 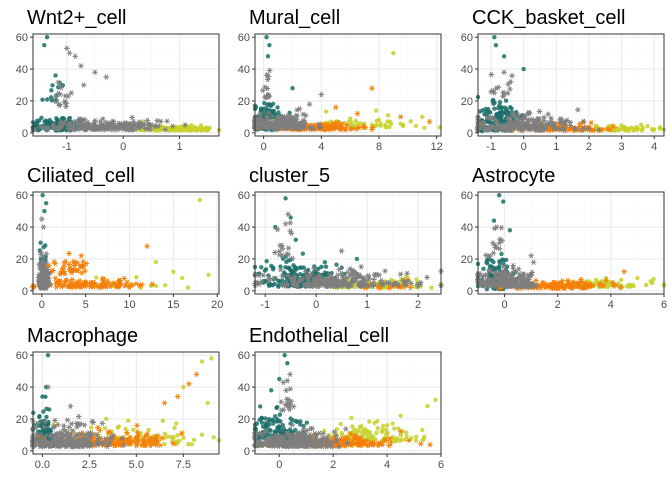 I want to click on panel-border, so click(x=126, y=85).